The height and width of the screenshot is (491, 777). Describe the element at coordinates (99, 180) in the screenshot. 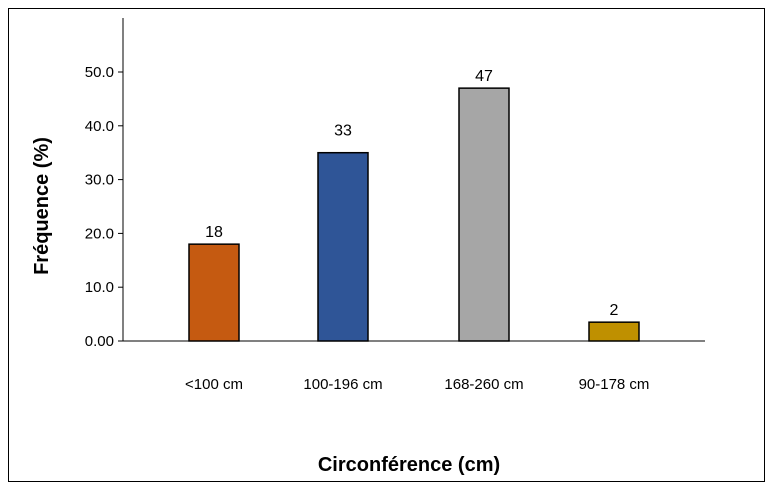

I see `y-tick-label: 30.0` at that location.